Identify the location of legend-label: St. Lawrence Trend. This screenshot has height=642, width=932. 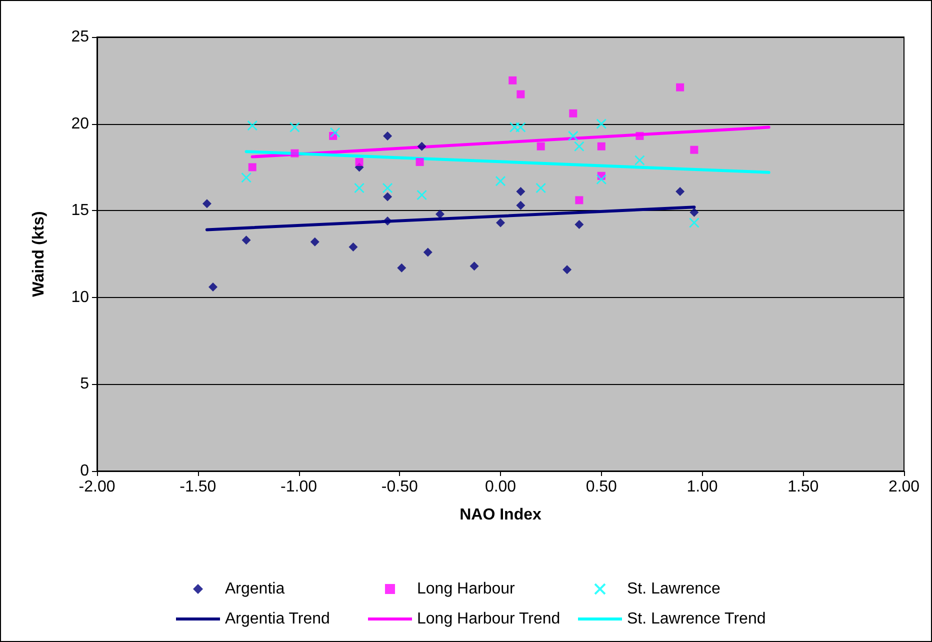
(696, 619).